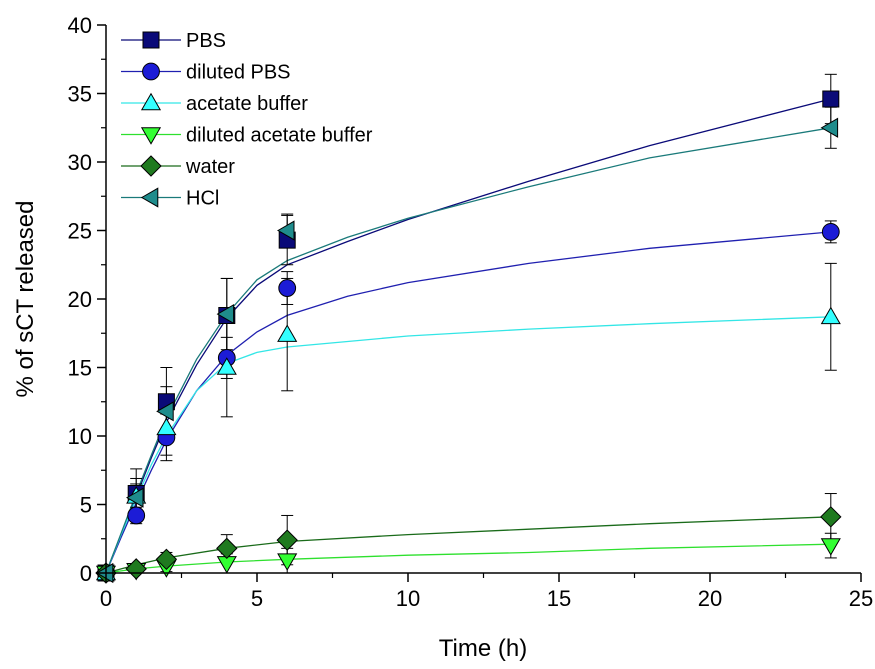 The height and width of the screenshot is (669, 875). What do you see at coordinates (247, 104) in the screenshot?
I see `legend-label-acetate-buffer: acetate buffer` at bounding box center [247, 104].